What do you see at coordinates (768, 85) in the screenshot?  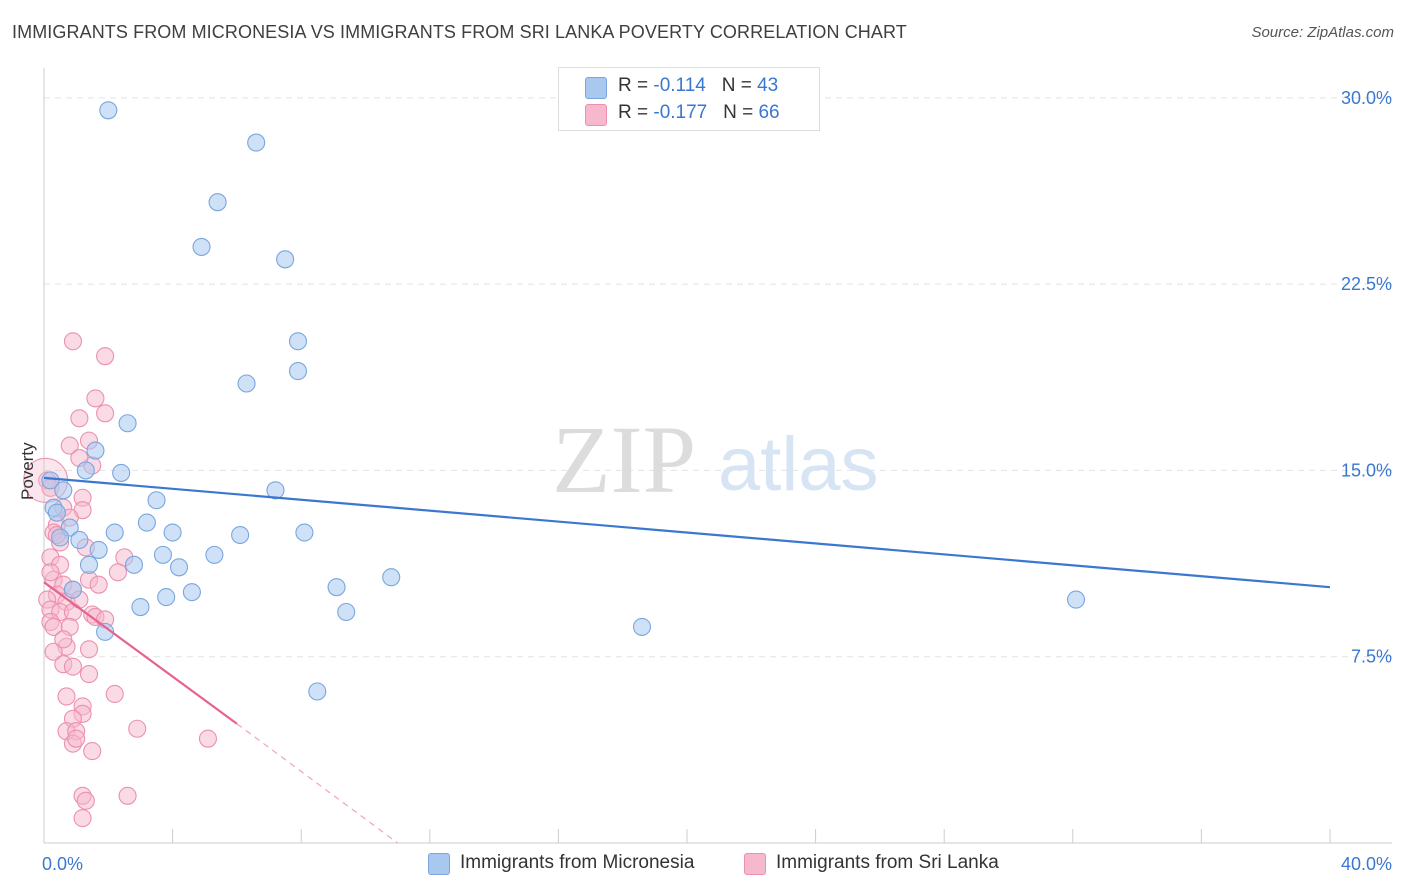 I see `n-value: 43` at bounding box center [768, 85].